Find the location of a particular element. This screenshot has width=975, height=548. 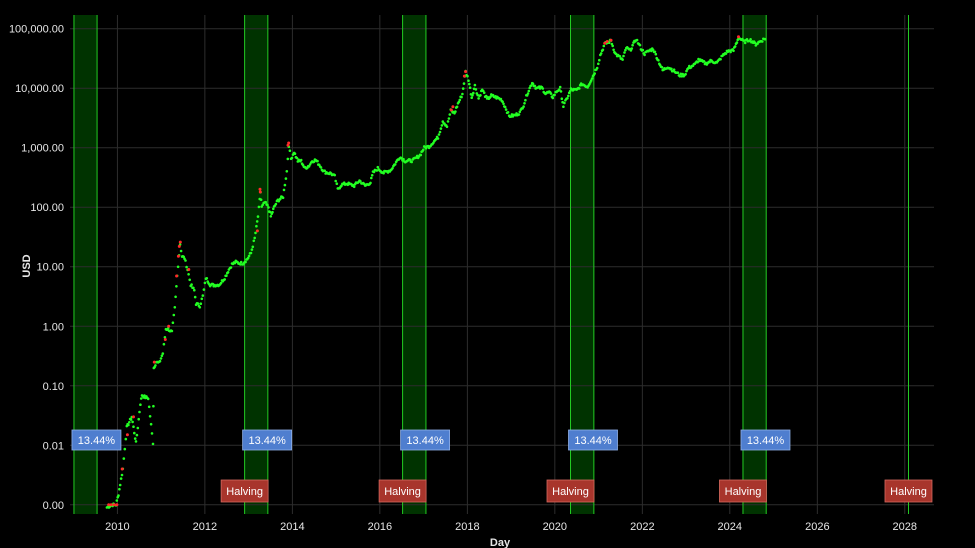

halving-label-box is located at coordinates (743, 491).